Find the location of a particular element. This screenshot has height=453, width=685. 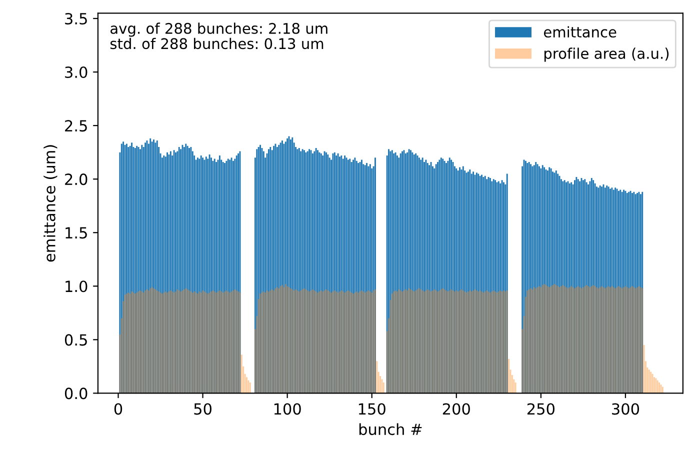

annotation: std. of 288 bunches: 0.13 um is located at coordinates (217, 44).